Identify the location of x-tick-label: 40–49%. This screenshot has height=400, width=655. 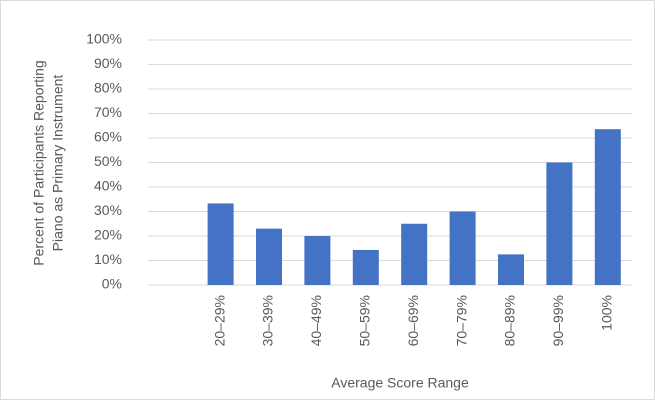
(316, 320).